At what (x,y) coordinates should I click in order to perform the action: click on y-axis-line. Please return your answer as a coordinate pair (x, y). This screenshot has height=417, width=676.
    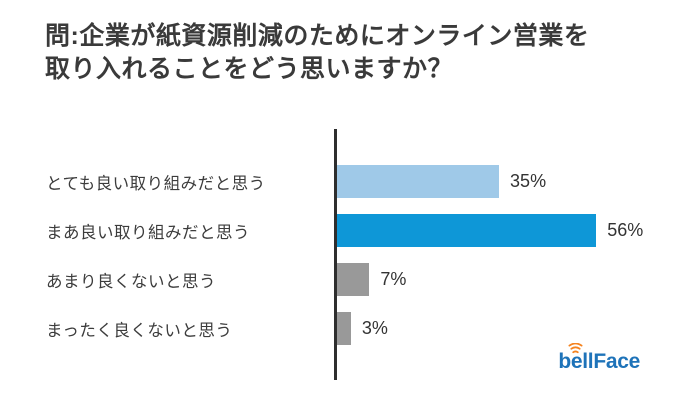
    Looking at the image, I should click on (335, 254).